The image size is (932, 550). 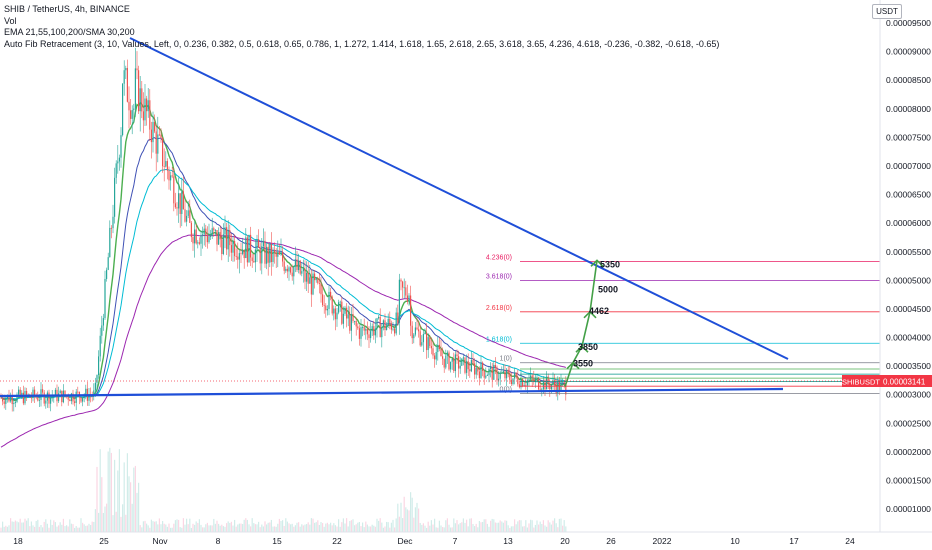 I want to click on volume-indicator-label: Vol, so click(x=10, y=20).